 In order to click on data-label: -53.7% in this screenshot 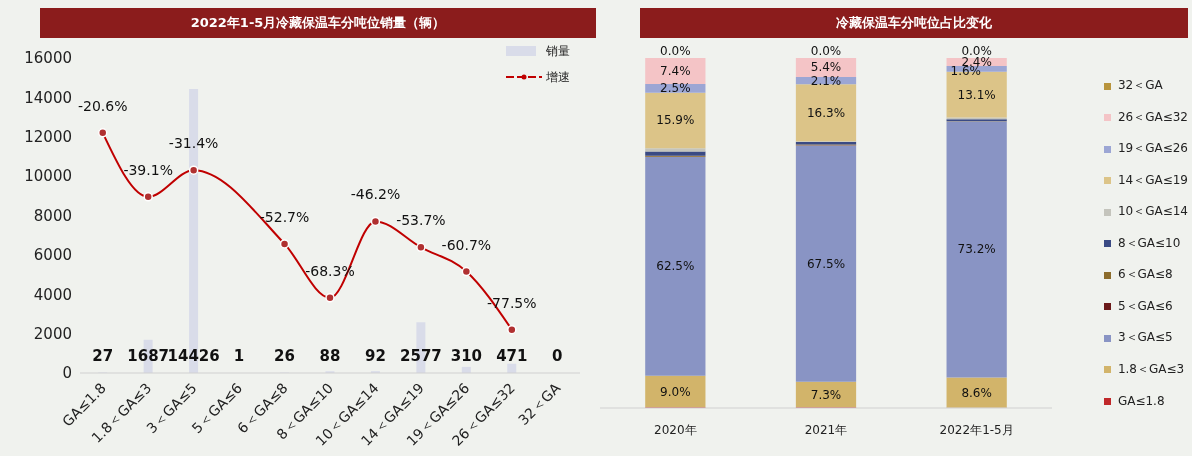, I will do `click(421, 220)`.